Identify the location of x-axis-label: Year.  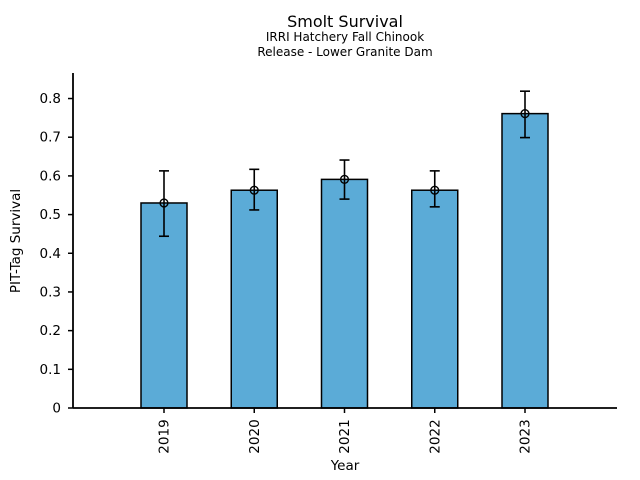
(345, 466).